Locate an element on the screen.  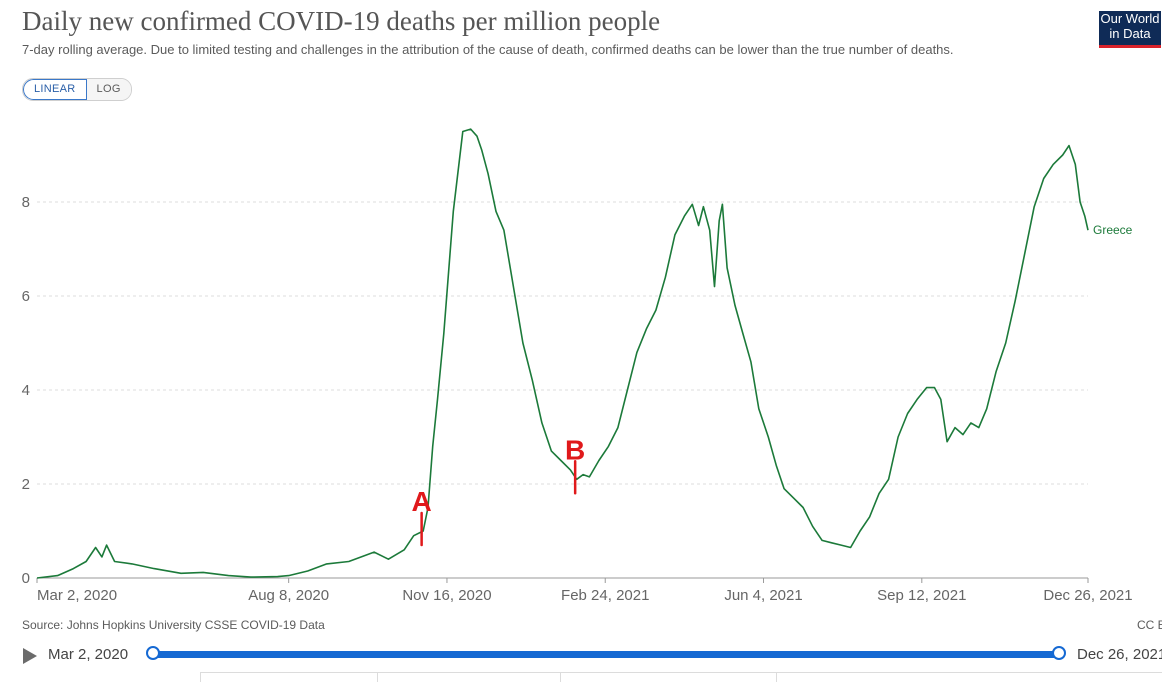
timeline-start-handle is located at coordinates (153, 653).